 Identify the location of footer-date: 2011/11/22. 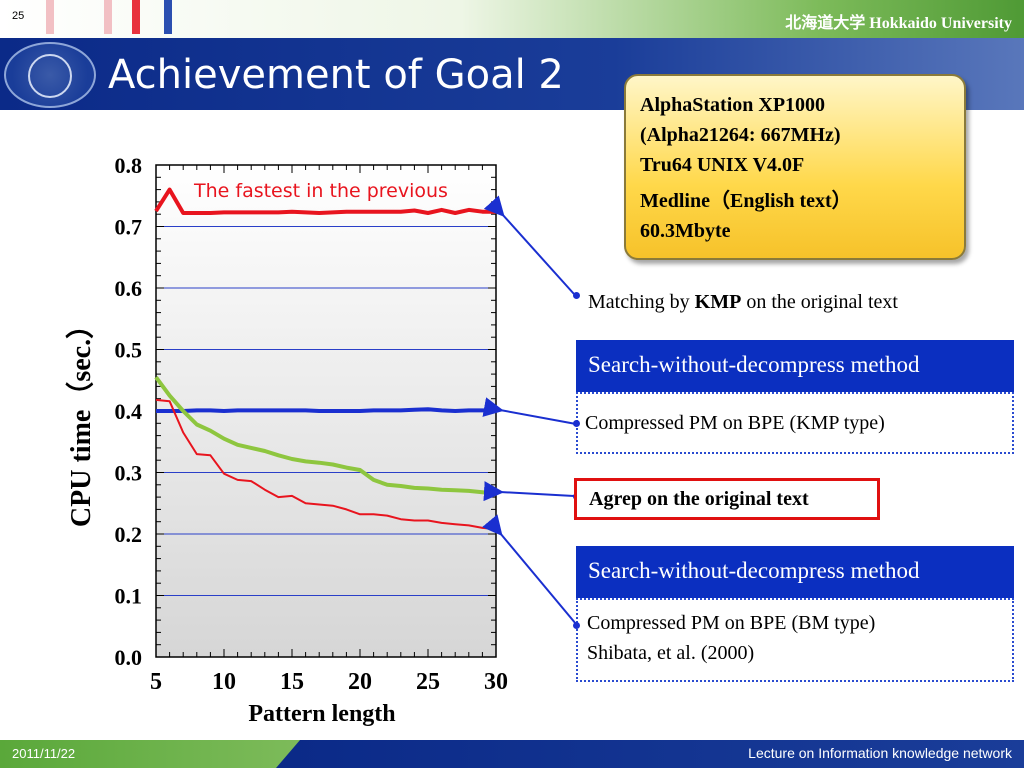
(44, 753).